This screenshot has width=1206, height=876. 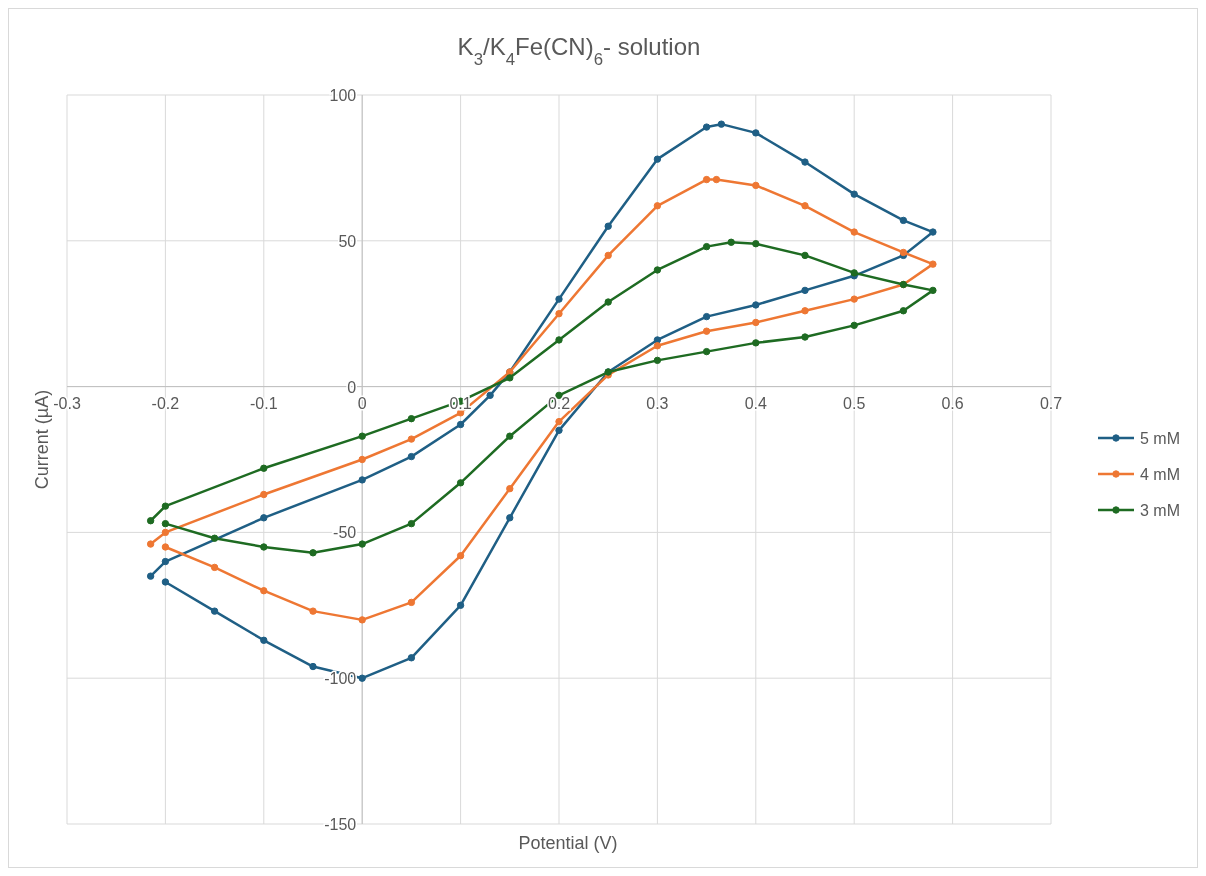 What do you see at coordinates (1160, 474) in the screenshot?
I see `legend-label: 4 mM` at bounding box center [1160, 474].